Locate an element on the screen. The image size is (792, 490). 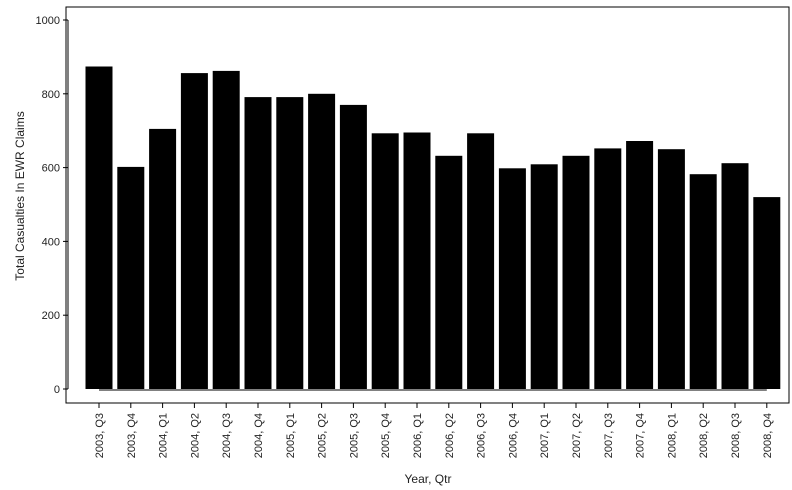
x-tick-label: 2005, Q1 is located at coordinates (291, 435).